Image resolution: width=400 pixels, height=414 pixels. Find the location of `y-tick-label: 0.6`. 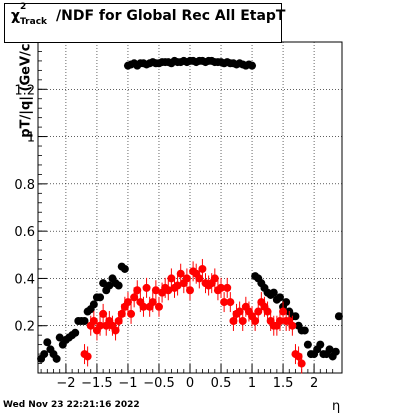

y-tick-label: 0.6 is located at coordinates (24, 232).